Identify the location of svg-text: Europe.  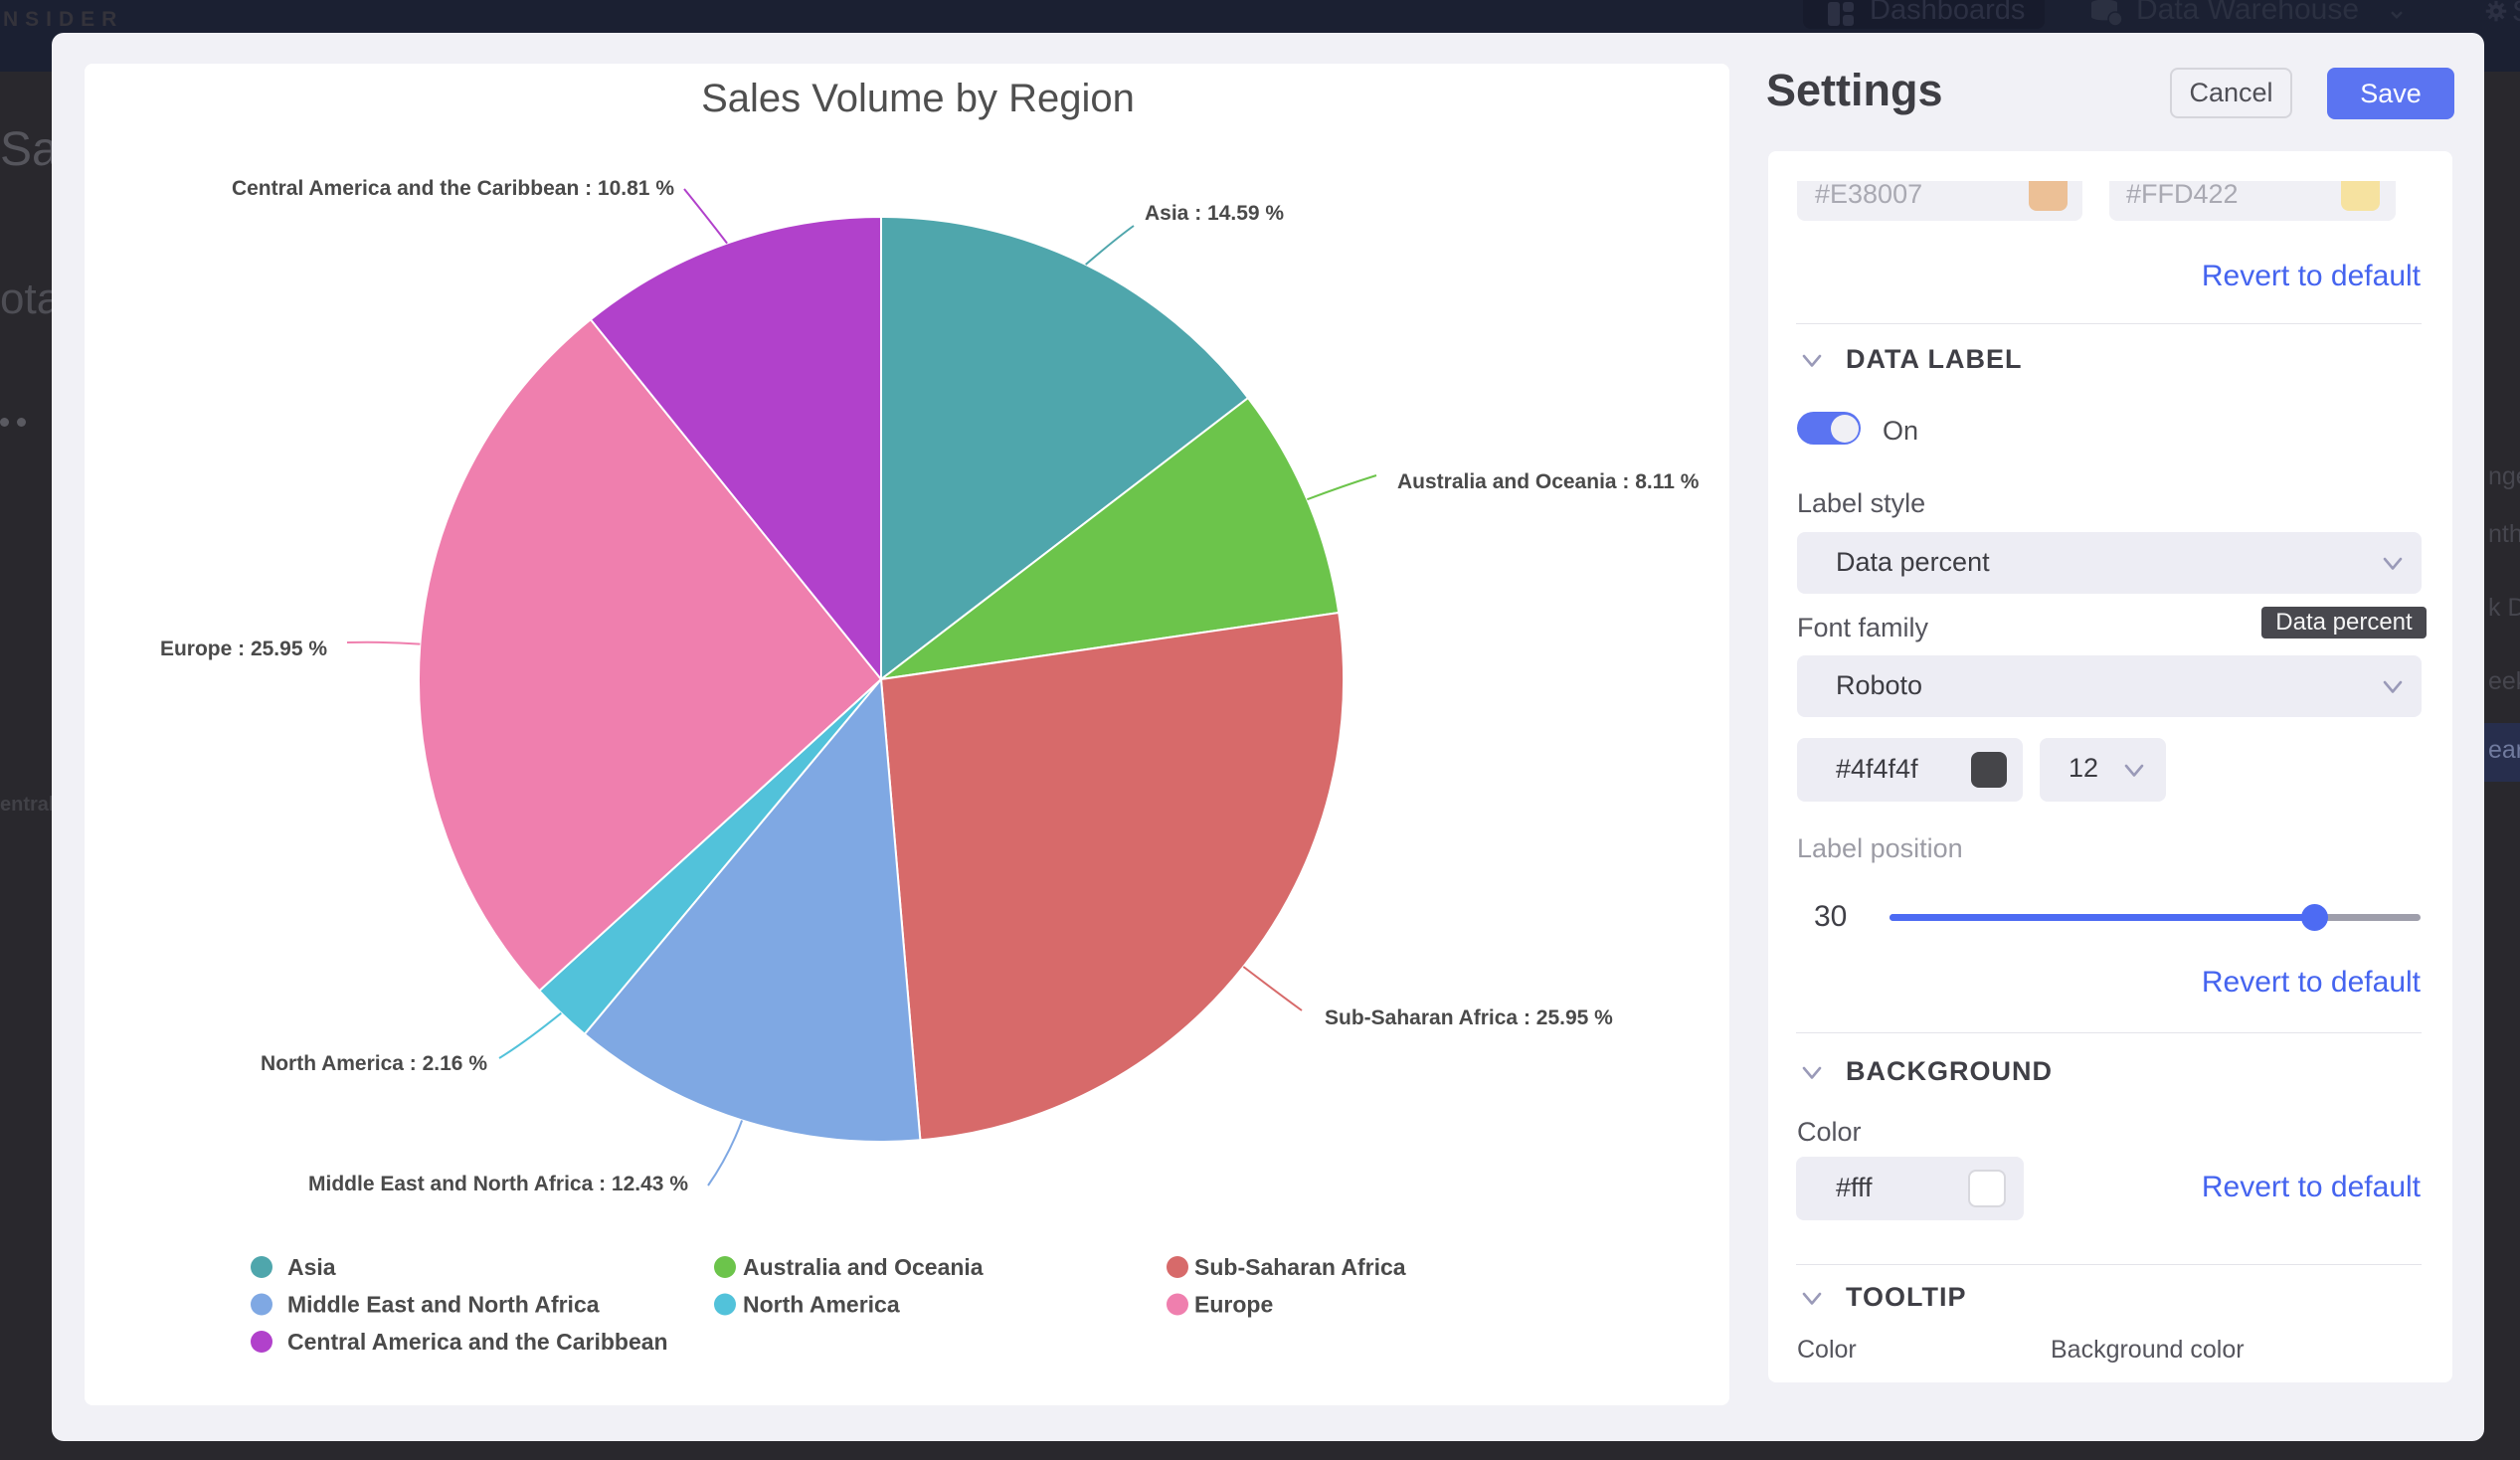
(1233, 1305).